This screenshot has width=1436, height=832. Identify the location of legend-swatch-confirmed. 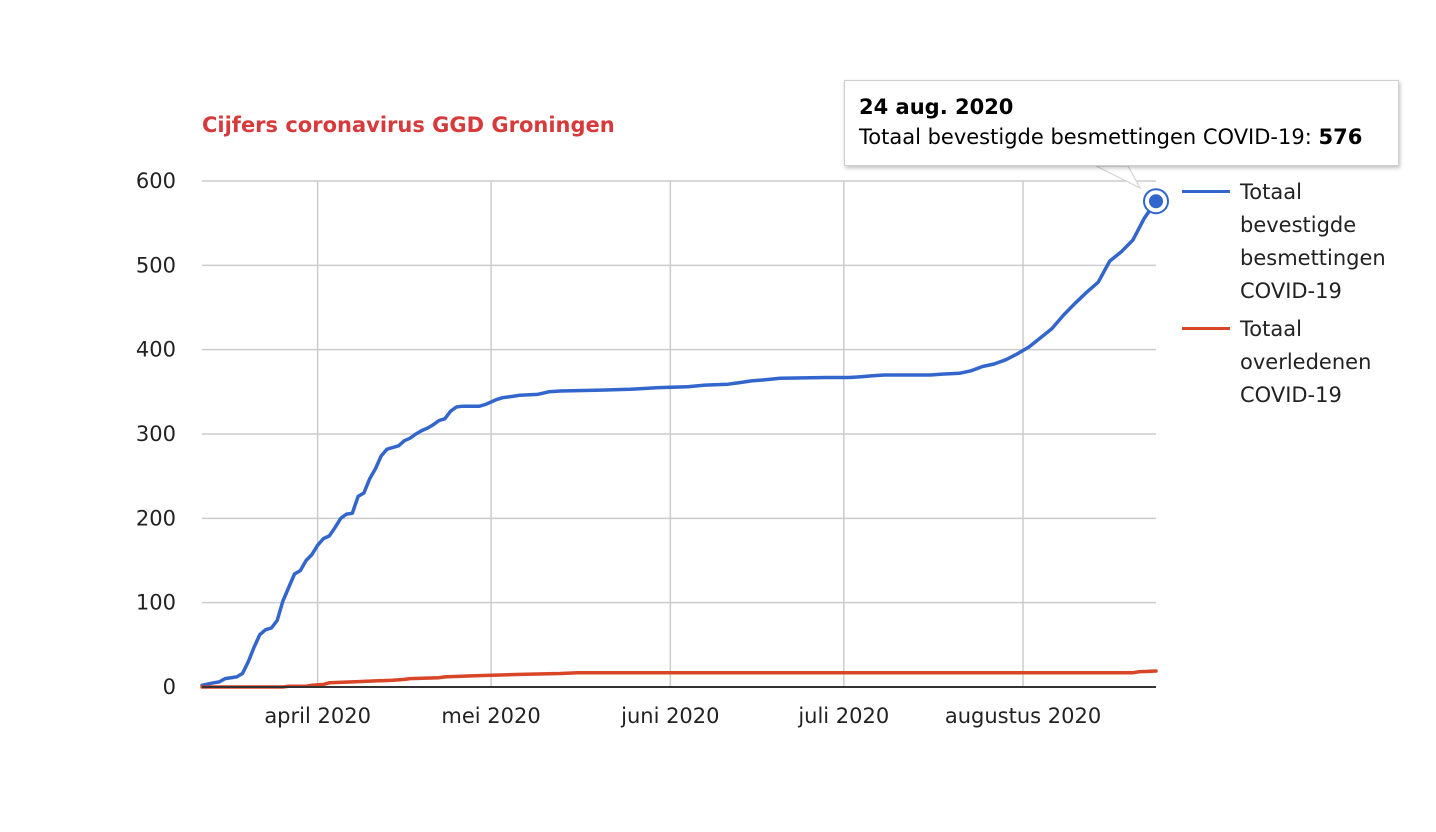
(1206, 191).